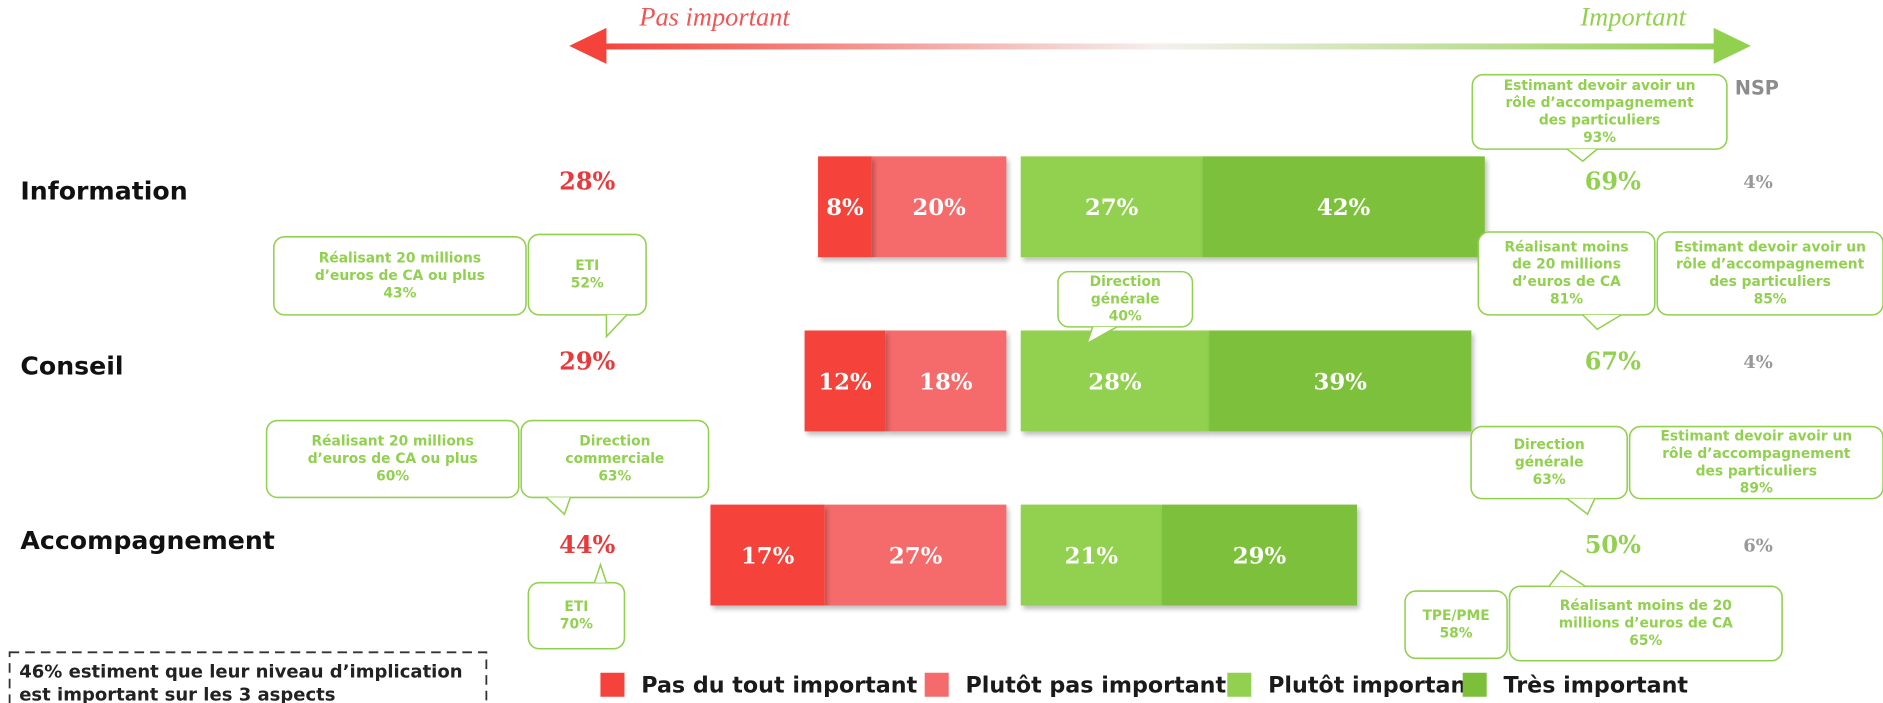 The image size is (1883, 703). What do you see at coordinates (1125, 317) in the screenshot?
I see `callout-value: 40%` at bounding box center [1125, 317].